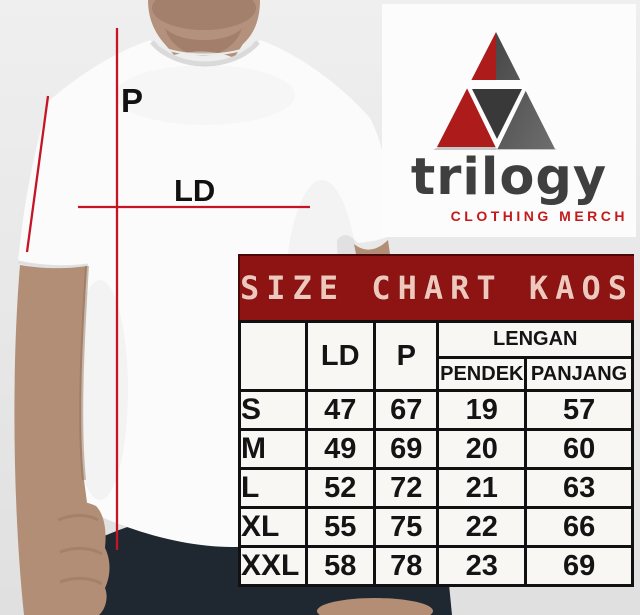  I want to click on p-value: 78, so click(406, 566).